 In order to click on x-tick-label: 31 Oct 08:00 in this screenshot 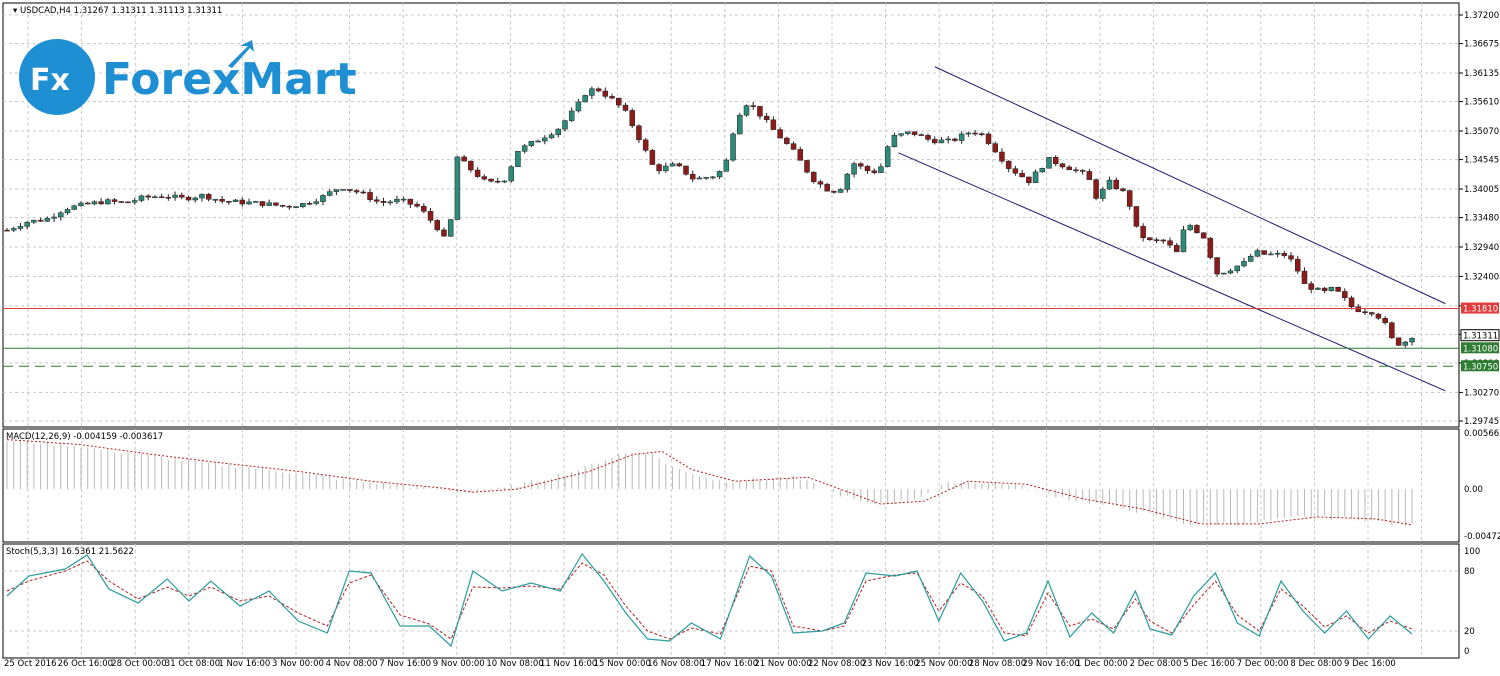, I will do `click(192, 664)`.